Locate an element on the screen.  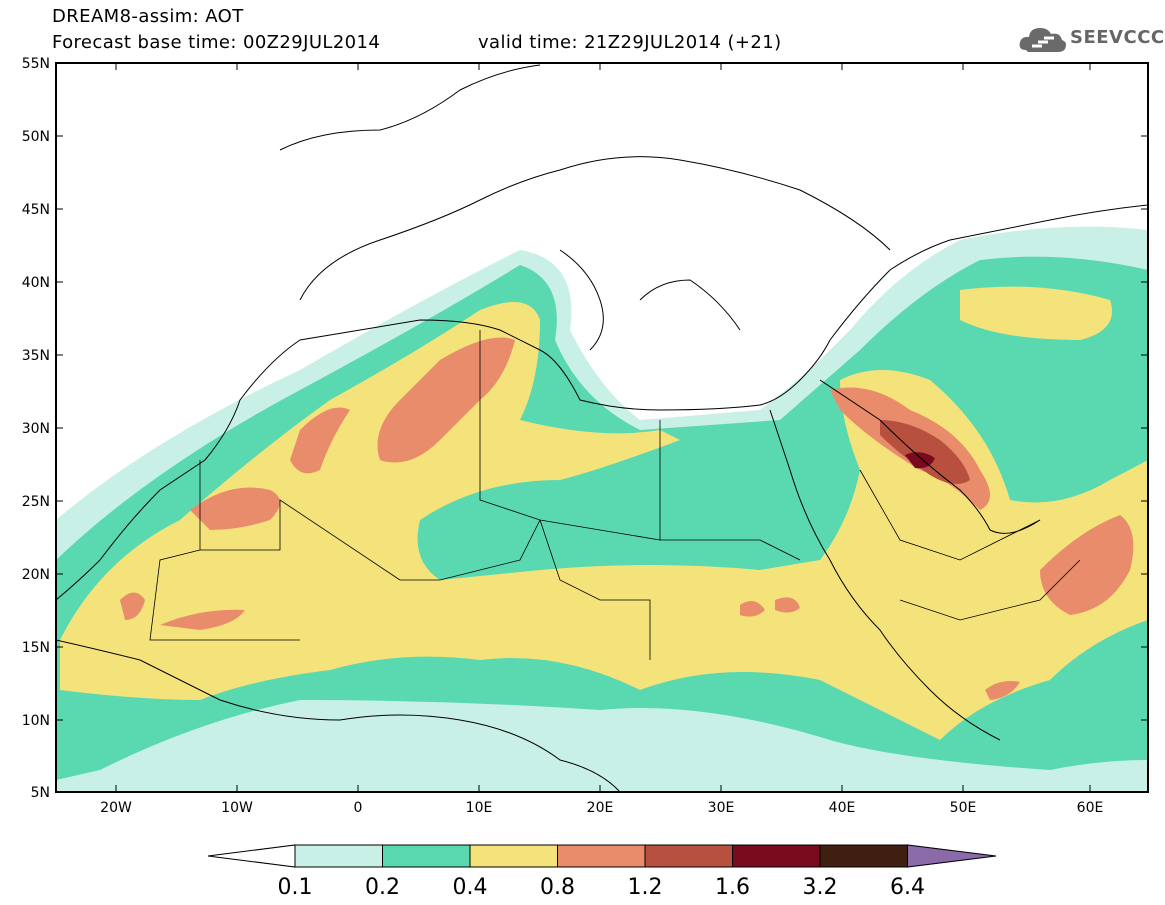
colorbar-label: 1.6 is located at coordinates (732, 887).